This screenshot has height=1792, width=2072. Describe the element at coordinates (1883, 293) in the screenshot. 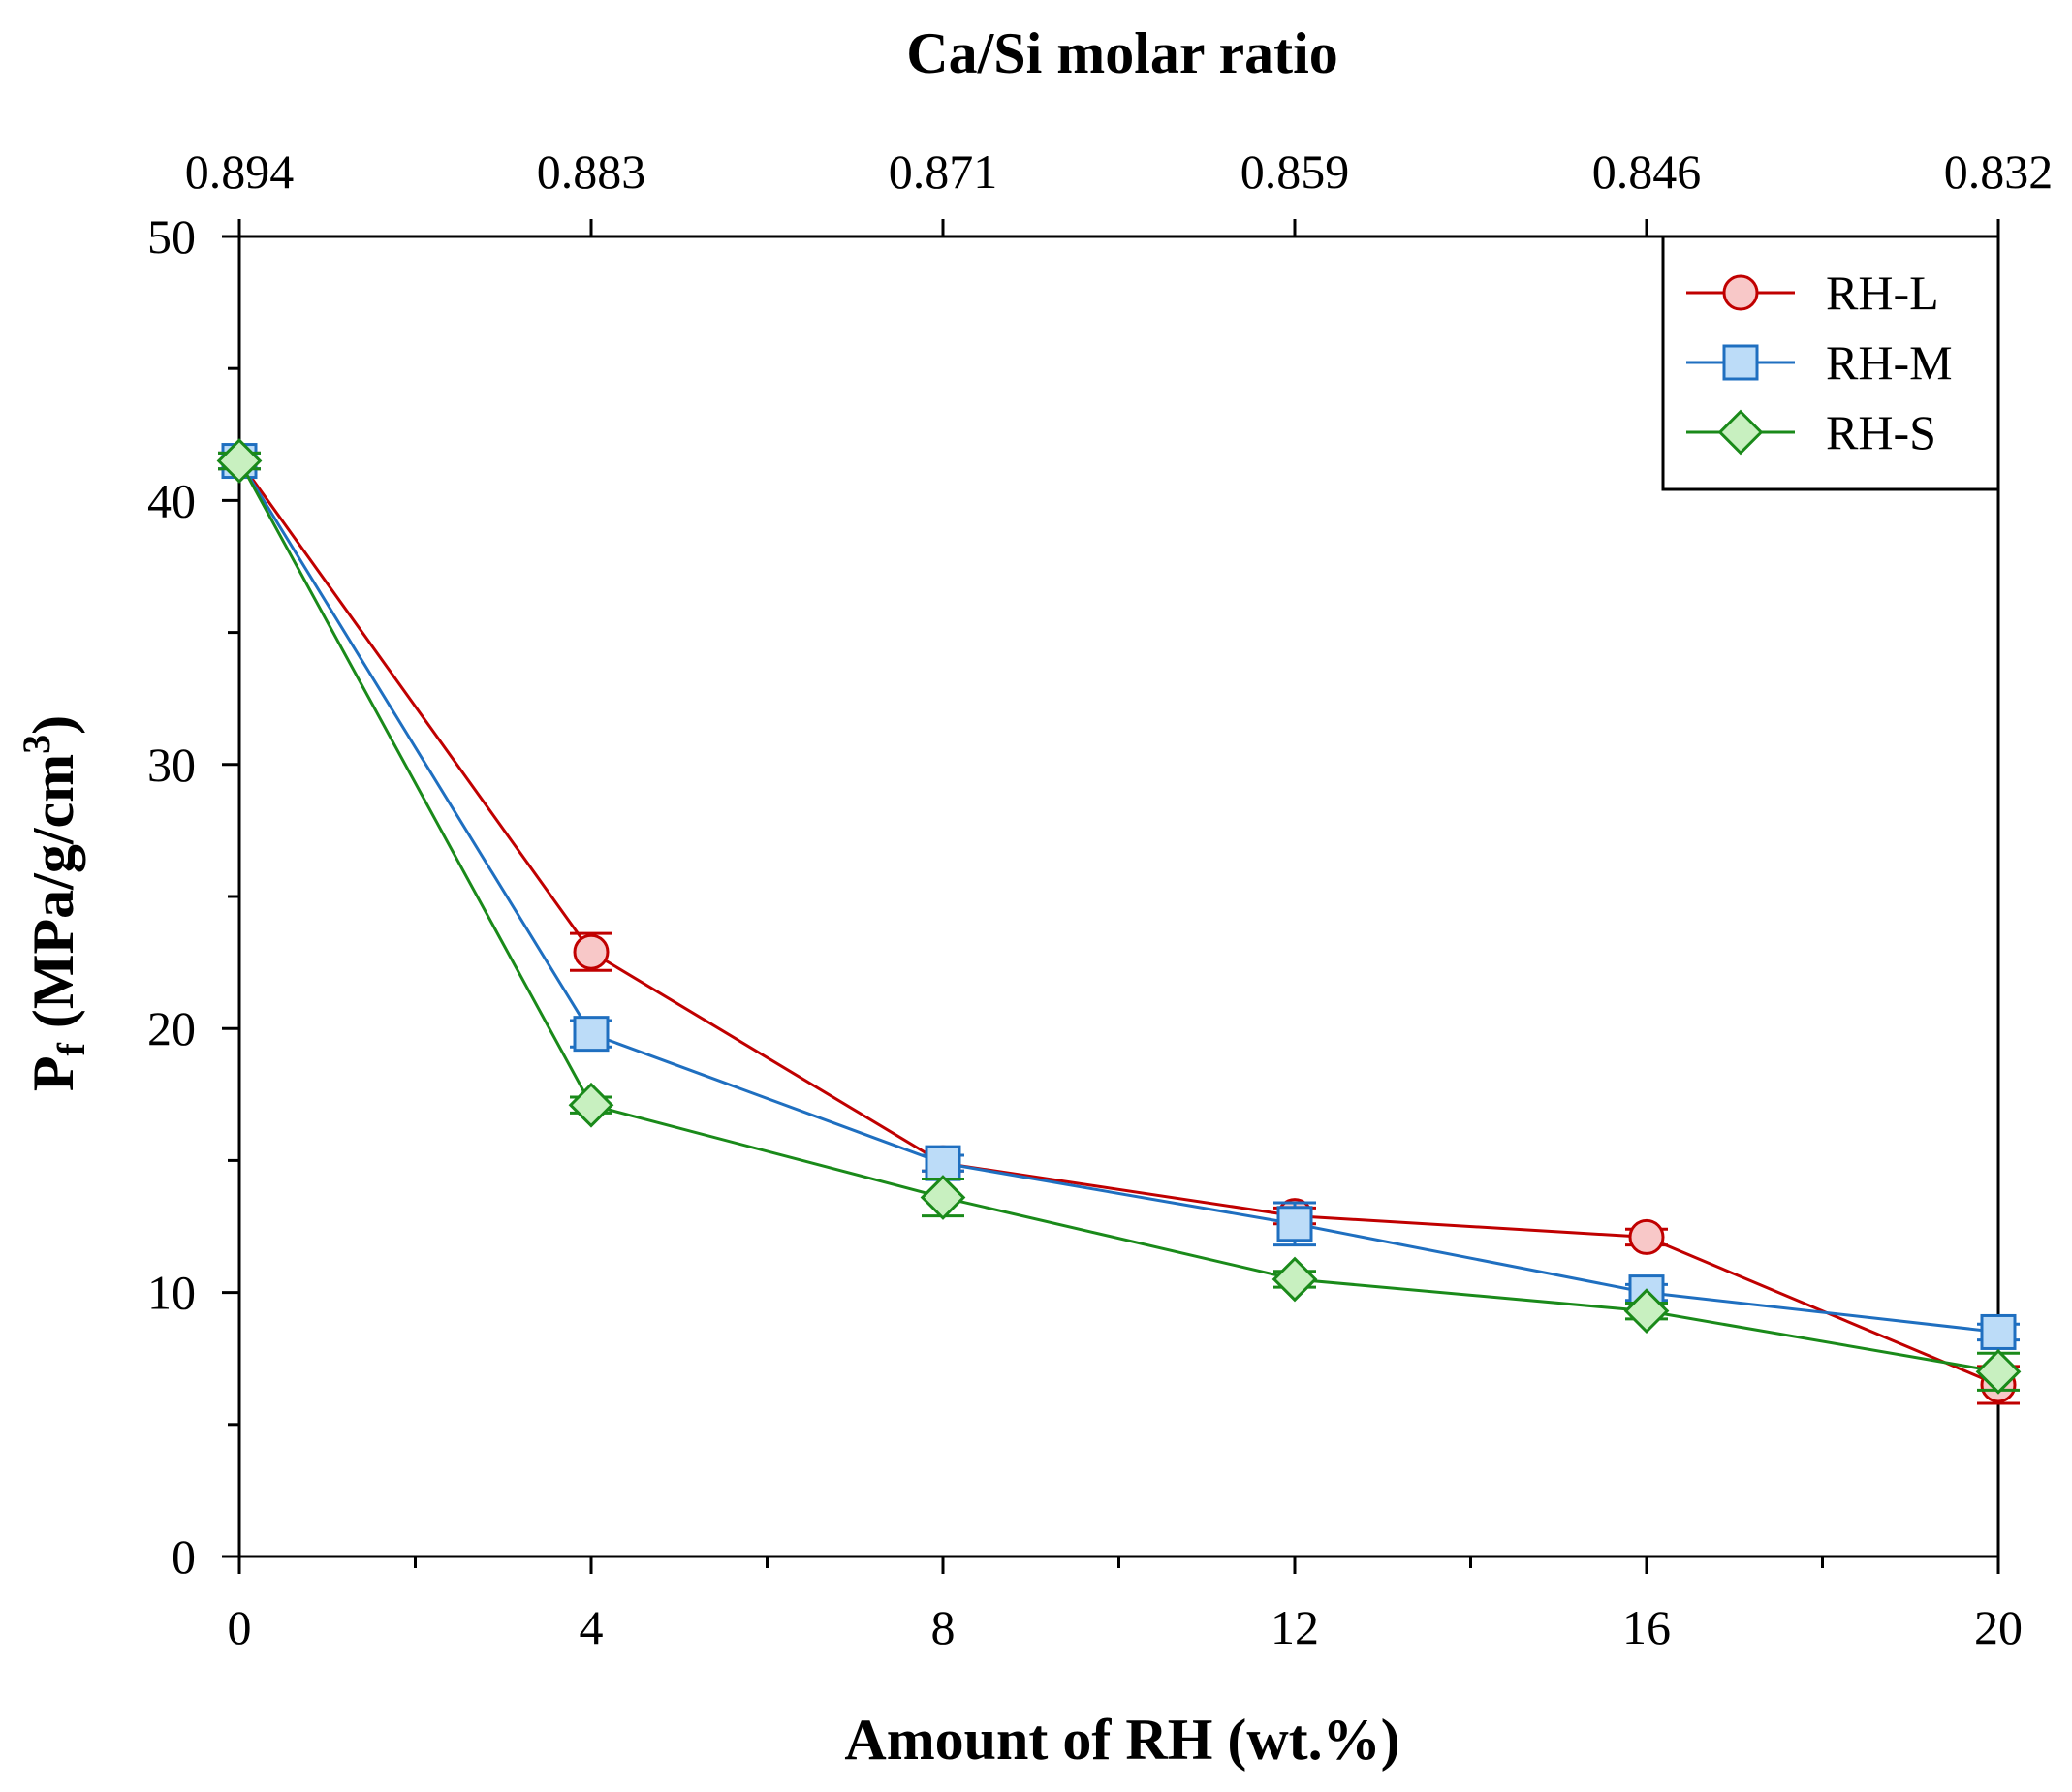

I see `legend-label-rh-l: RH-L` at that location.